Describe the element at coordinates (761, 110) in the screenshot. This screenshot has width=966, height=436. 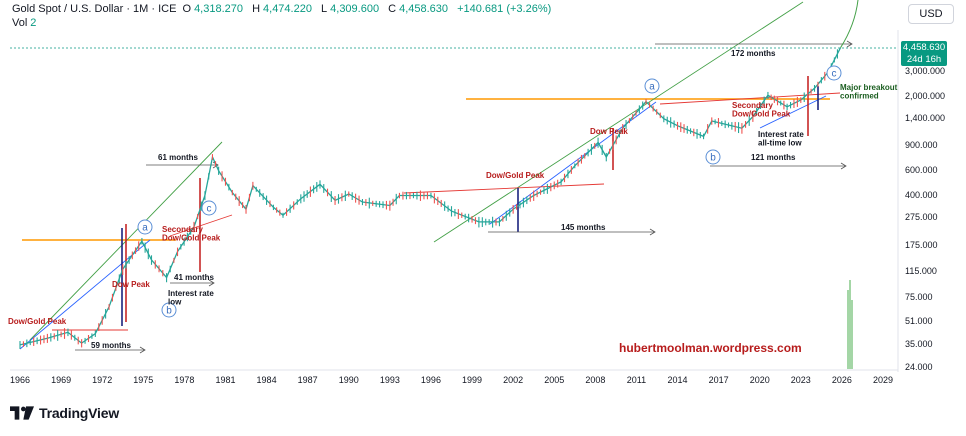
I see `label-secondary-peak-2: Secondary Dow/Gold Peak` at that location.